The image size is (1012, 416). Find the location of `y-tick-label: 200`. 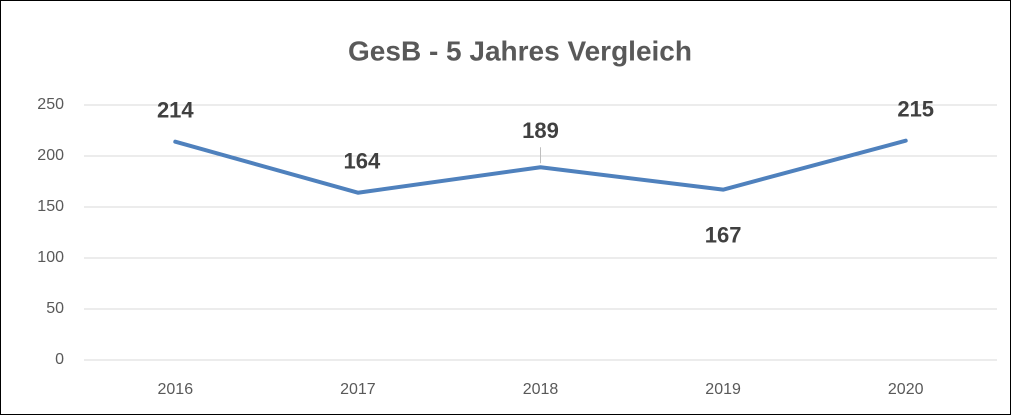

y-tick-label: 200 is located at coordinates (50, 155).